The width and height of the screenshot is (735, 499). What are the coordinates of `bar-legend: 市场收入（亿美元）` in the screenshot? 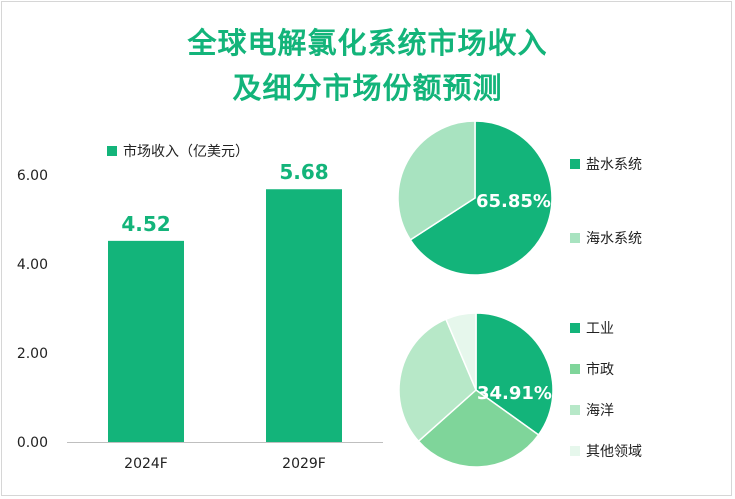 It's located at (178, 151).